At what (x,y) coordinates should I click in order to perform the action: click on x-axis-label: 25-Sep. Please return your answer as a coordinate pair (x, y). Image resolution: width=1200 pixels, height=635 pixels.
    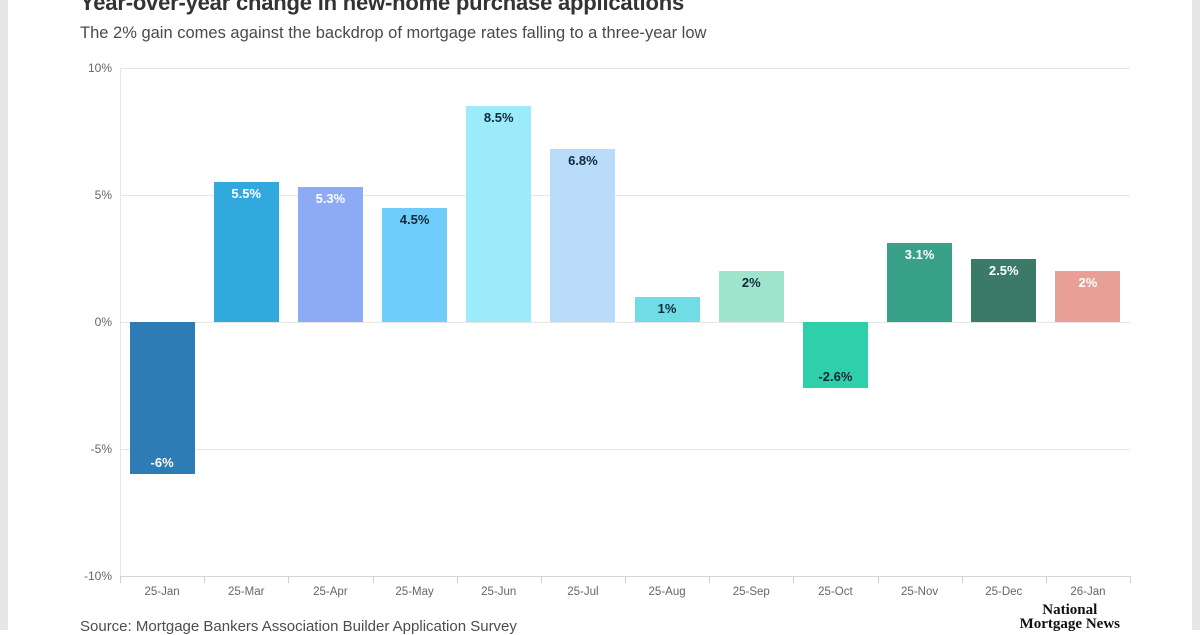
    Looking at the image, I should click on (751, 592).